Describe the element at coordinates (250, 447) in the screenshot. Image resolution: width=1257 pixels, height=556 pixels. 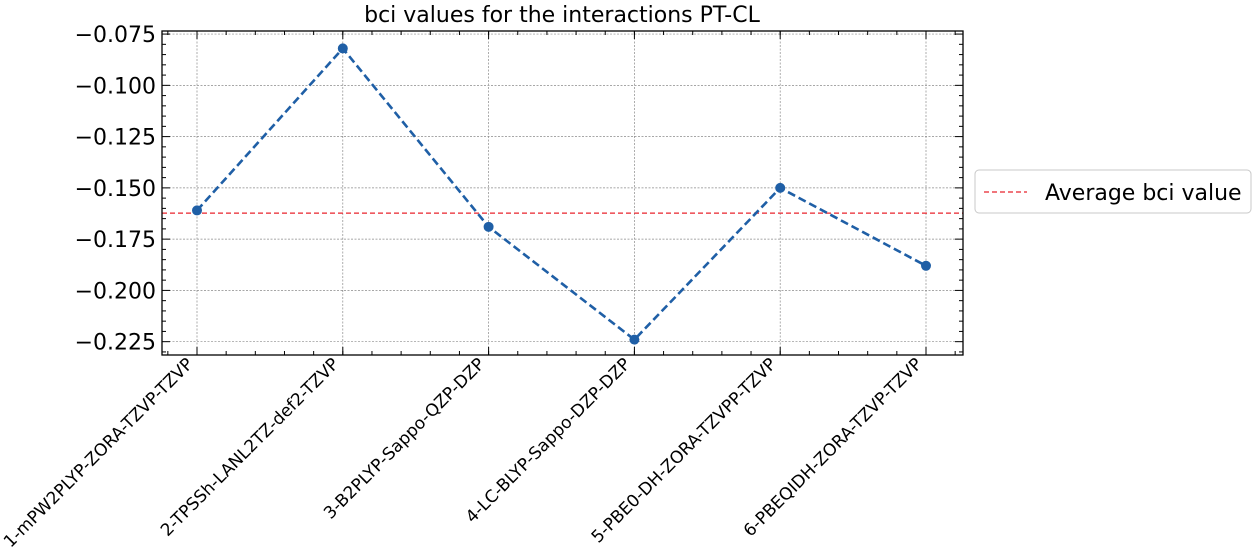
I see `x-tick-label: 2-TPSSh-LANL2TZ-def2-TZVP` at that location.